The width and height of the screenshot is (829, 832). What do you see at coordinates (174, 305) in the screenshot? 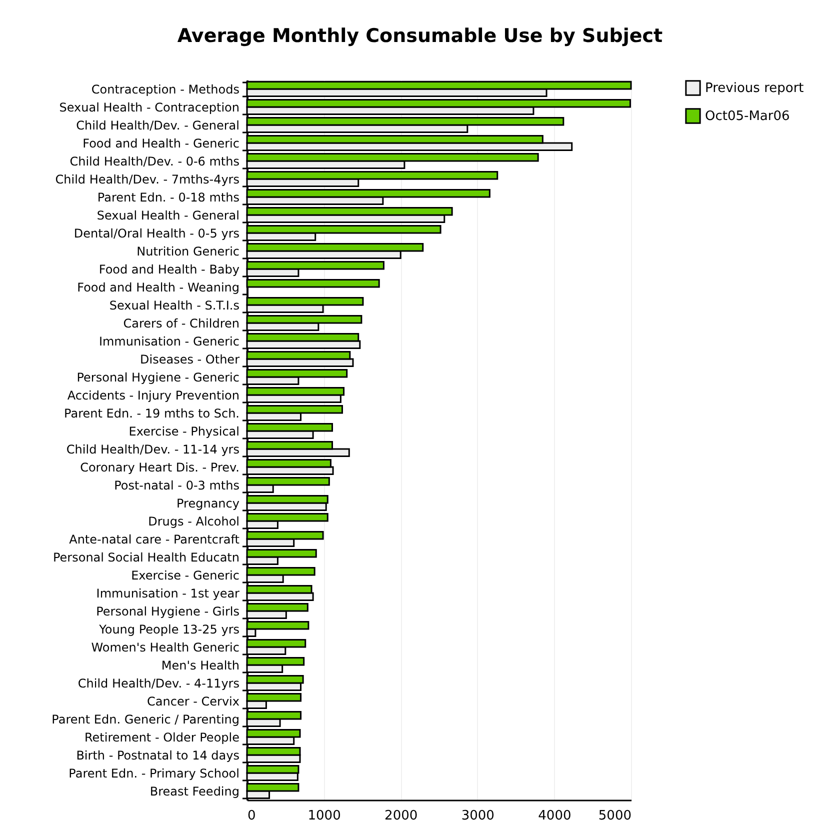
I see `y-tick-label: Sexual Health - S.T.I.s` at bounding box center [174, 305].